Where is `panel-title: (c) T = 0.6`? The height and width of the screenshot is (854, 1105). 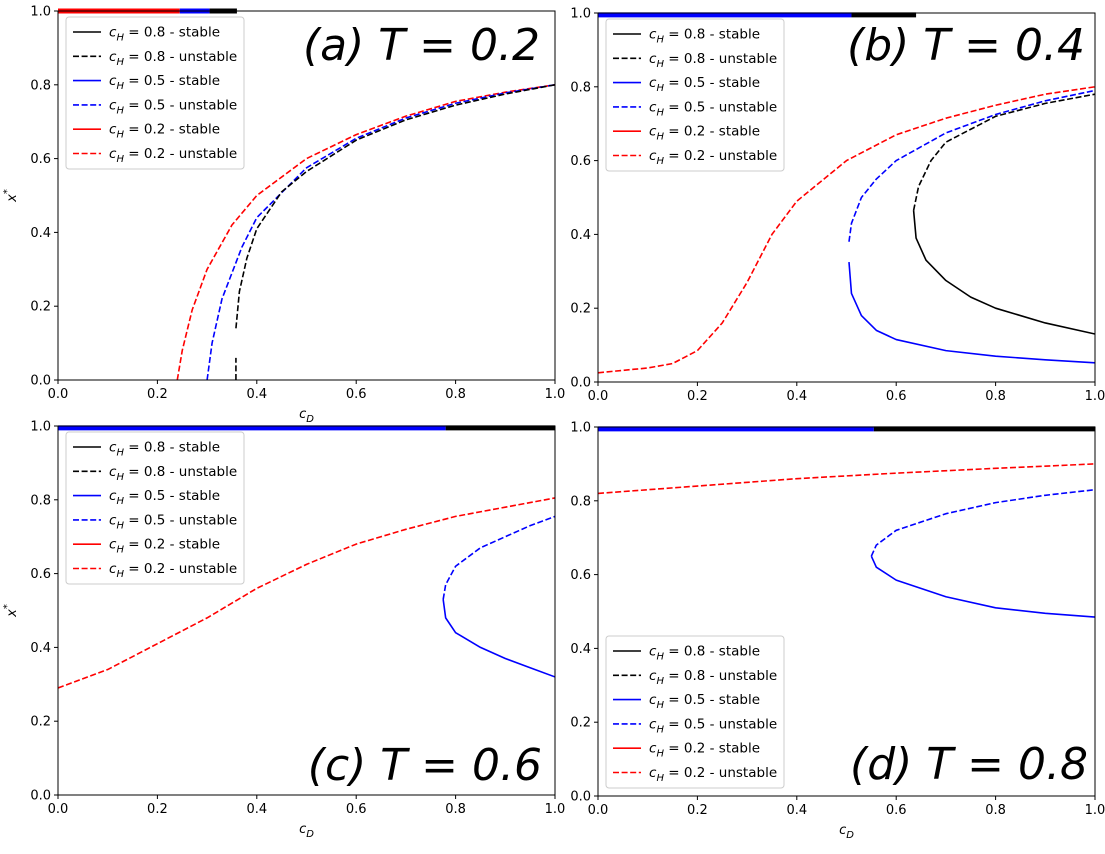 panel-title: (c) T = 0.6 is located at coordinates (425, 765).